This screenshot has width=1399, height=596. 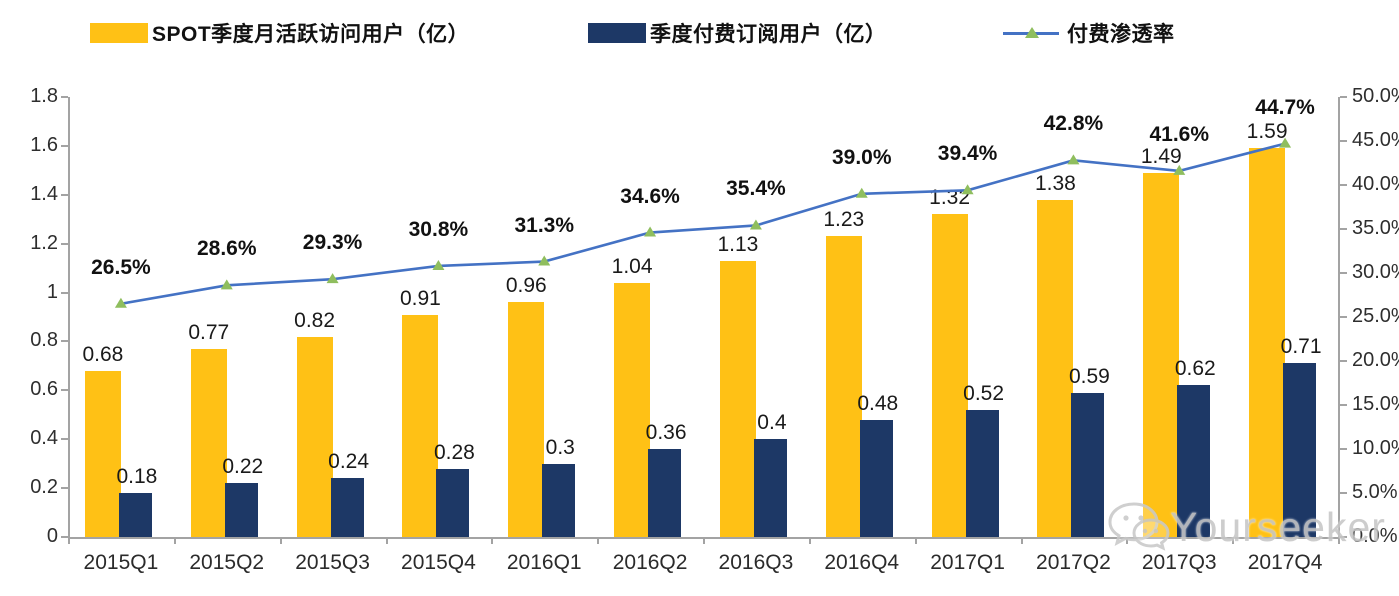 I want to click on mau-value-label: 0.91, so click(x=420, y=298).